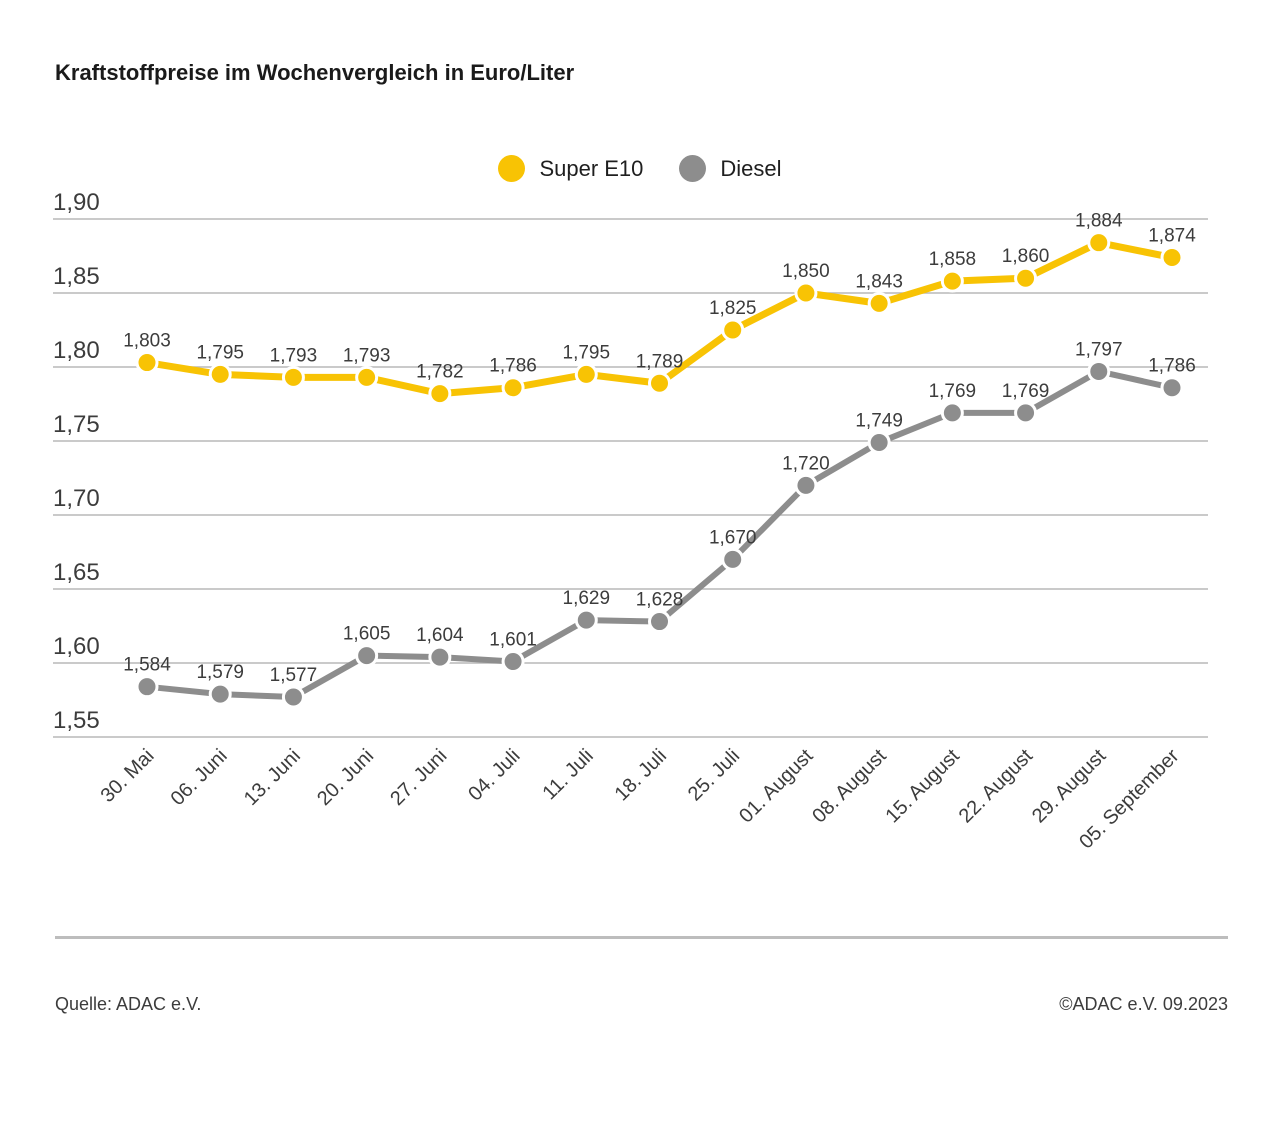  What do you see at coordinates (1143, 1004) in the screenshot?
I see `copyright-note: ©ADAC e.V. 09.2023` at bounding box center [1143, 1004].